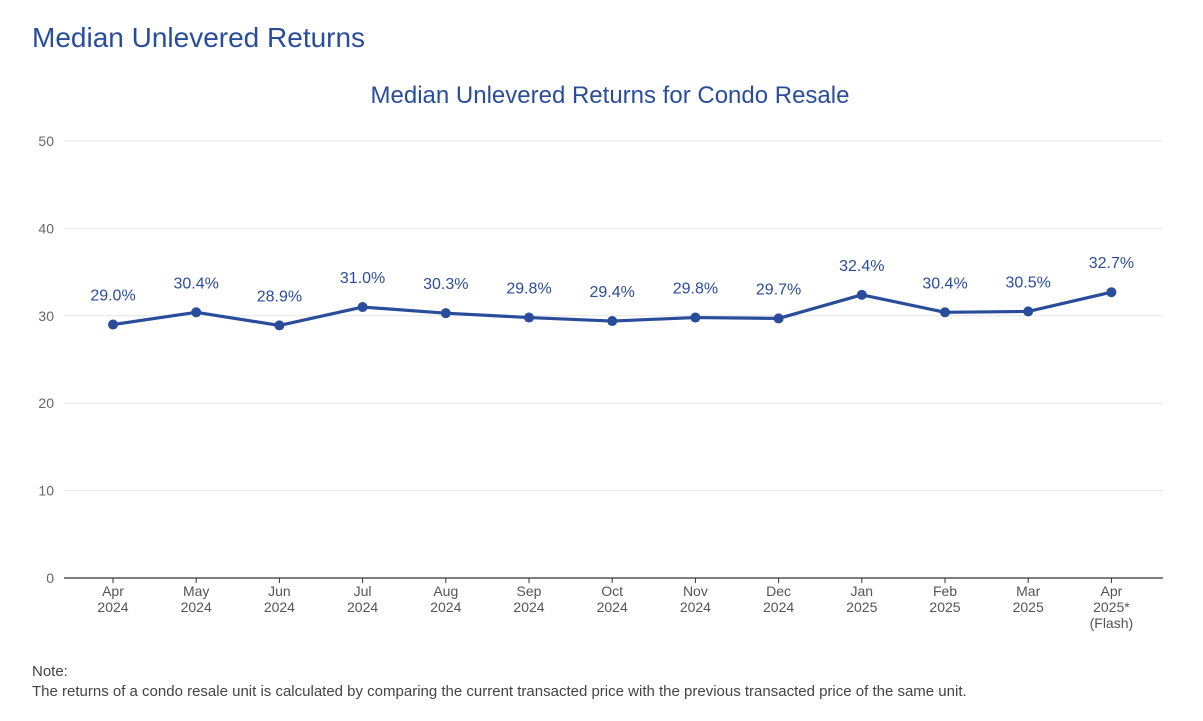  I want to click on y-tick-label: 50, so click(46, 141).